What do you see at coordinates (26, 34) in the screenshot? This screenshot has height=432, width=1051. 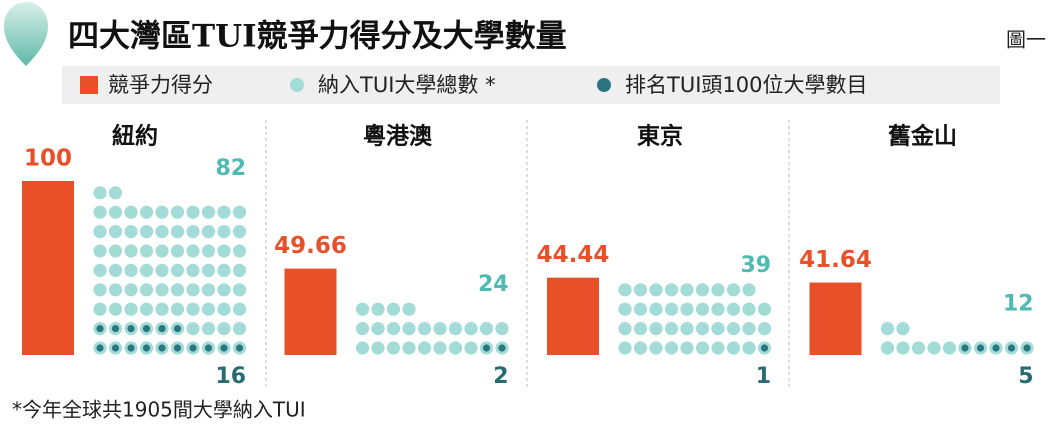 I see `logo-drop` at bounding box center [26, 34].